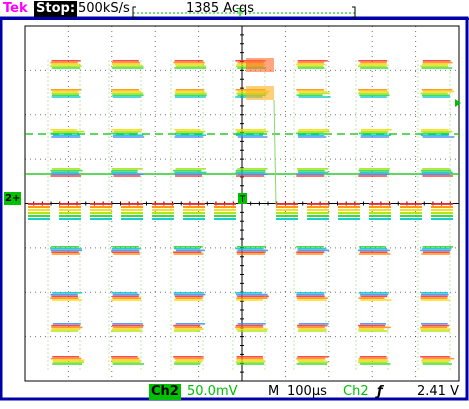  What do you see at coordinates (356, 391) in the screenshot?
I see `trigger-source: Ch2` at bounding box center [356, 391].